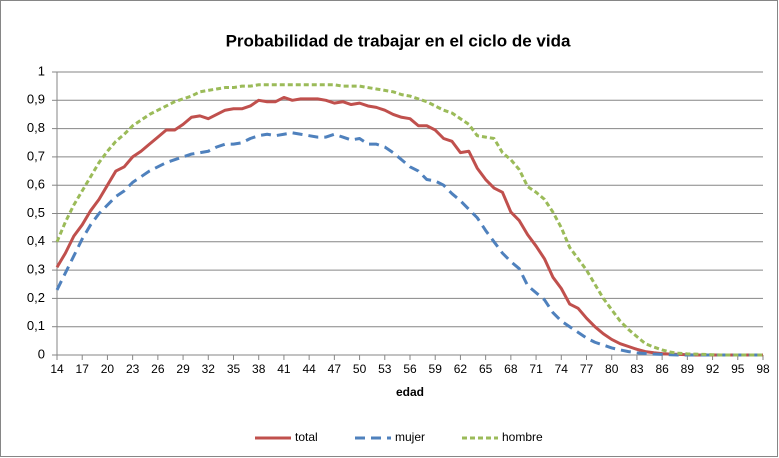  Describe the element at coordinates (410, 369) in the screenshot. I see `x-tick-label: 56` at that location.